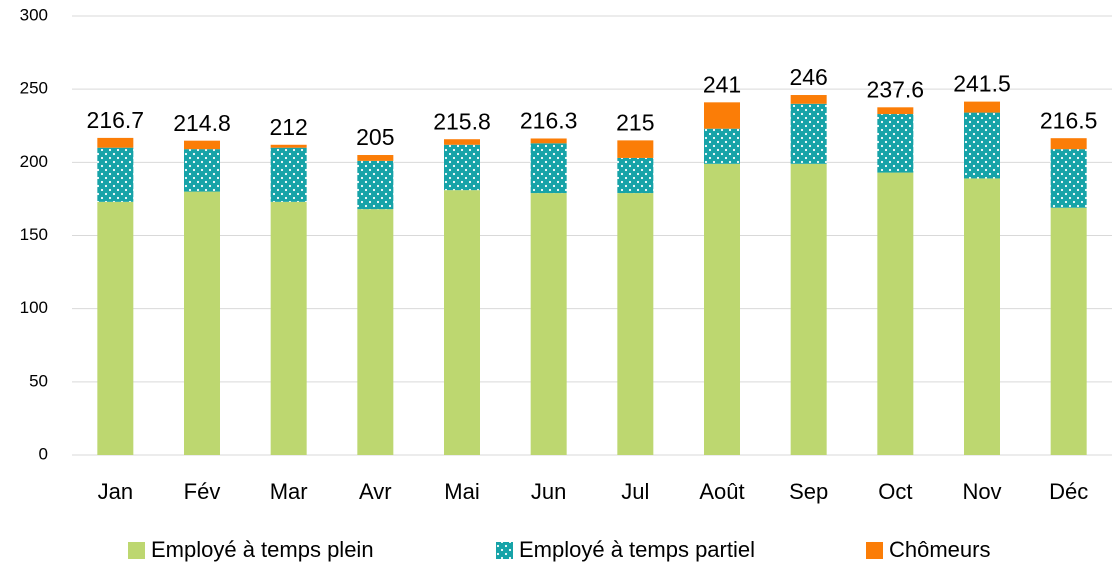 Image resolution: width=1112 pixels, height=567 pixels. Describe the element at coordinates (34, 234) in the screenshot. I see `y-tick-label: 150` at that location.